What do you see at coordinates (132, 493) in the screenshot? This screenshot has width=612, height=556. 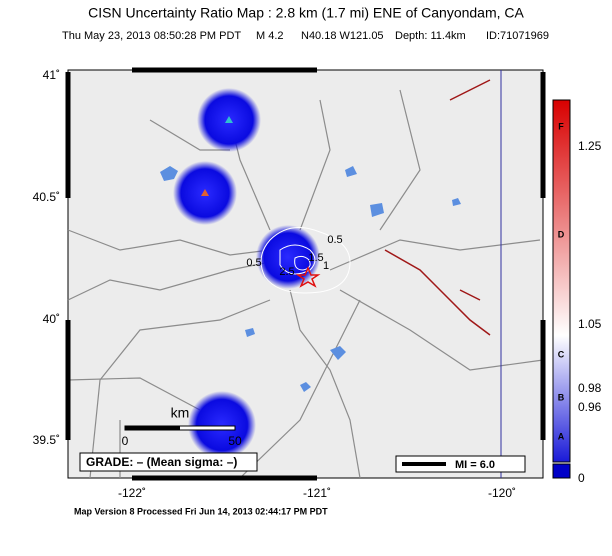 I see `lon-label: -122˚` at bounding box center [132, 493].